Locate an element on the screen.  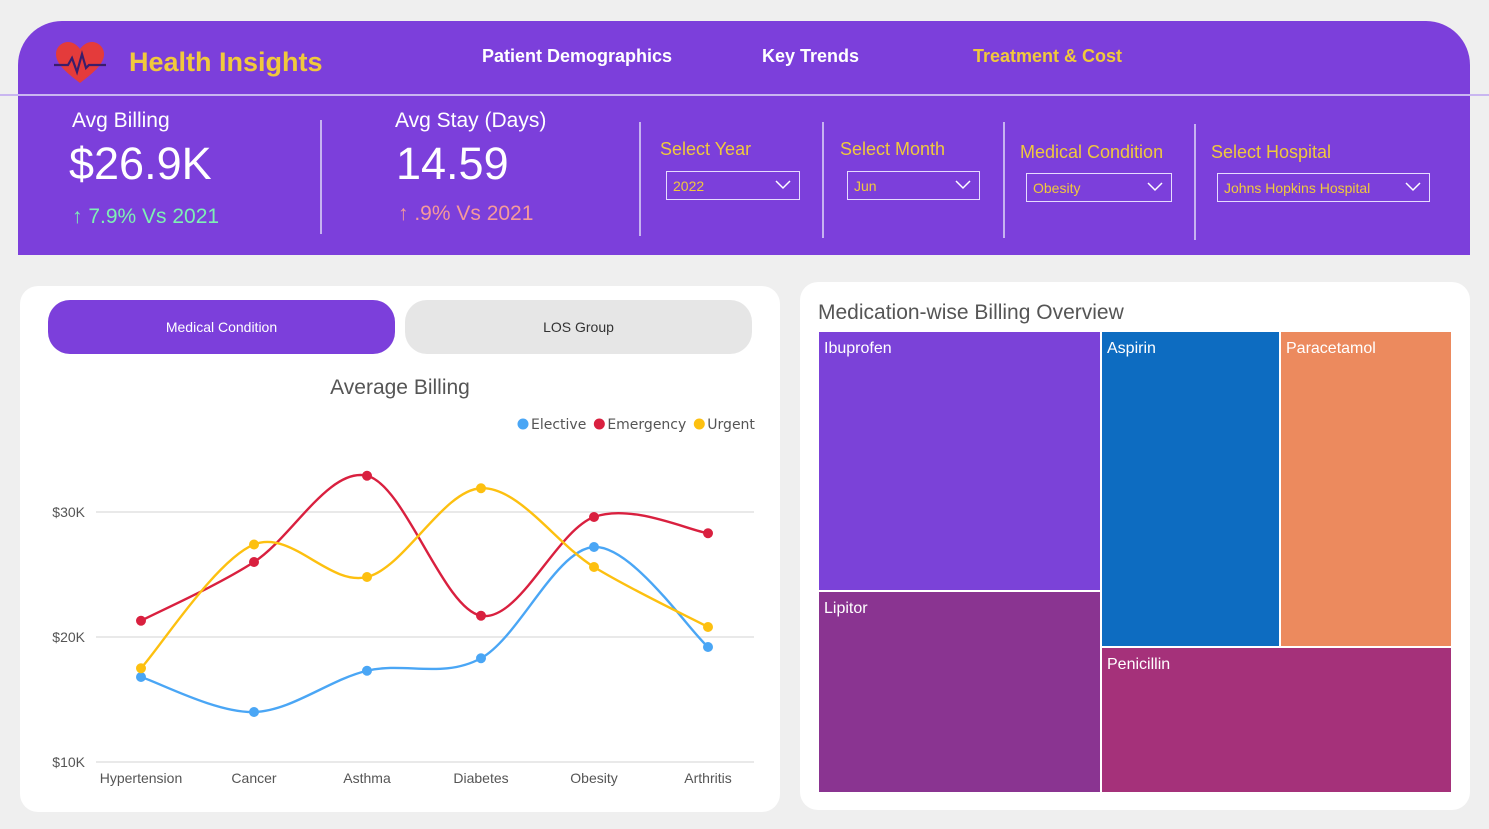
legend-label-urgent: Urgent is located at coordinates (731, 425).